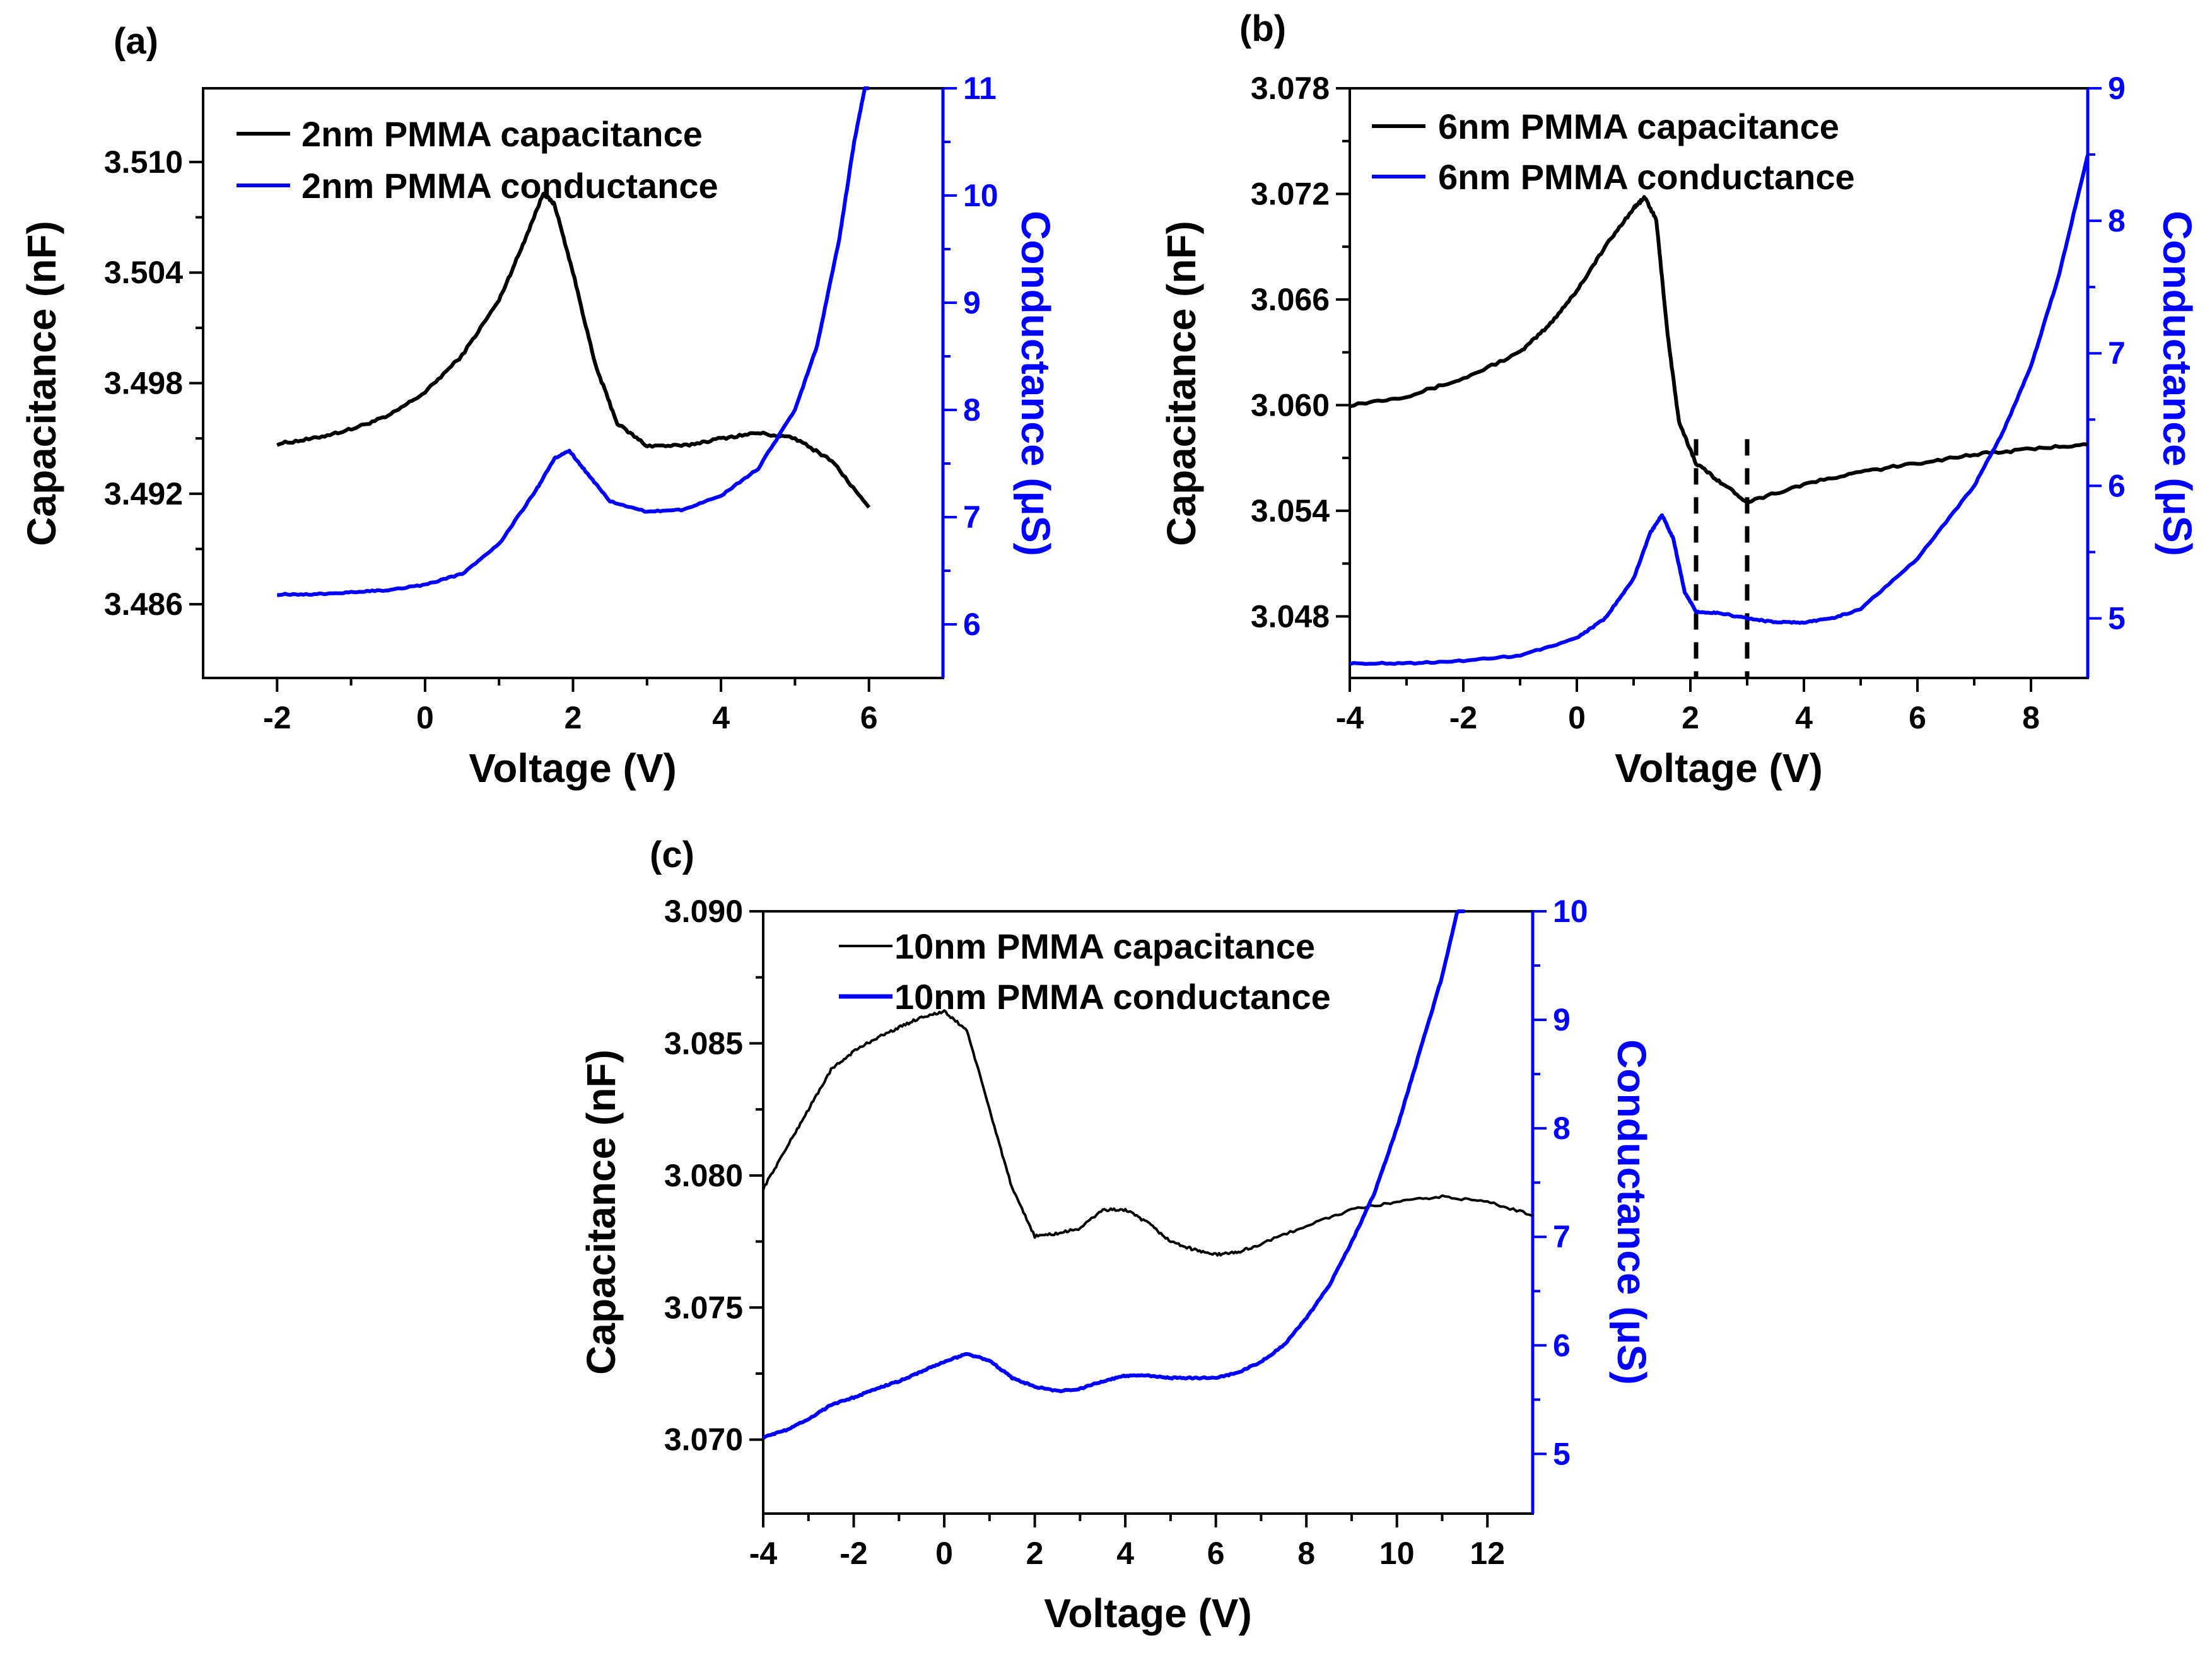 Image resolution: width=2212 pixels, height=1658 pixels. I want to click on panel-b-legend-conductance: 6nm PMMA conductance, so click(1646, 177).